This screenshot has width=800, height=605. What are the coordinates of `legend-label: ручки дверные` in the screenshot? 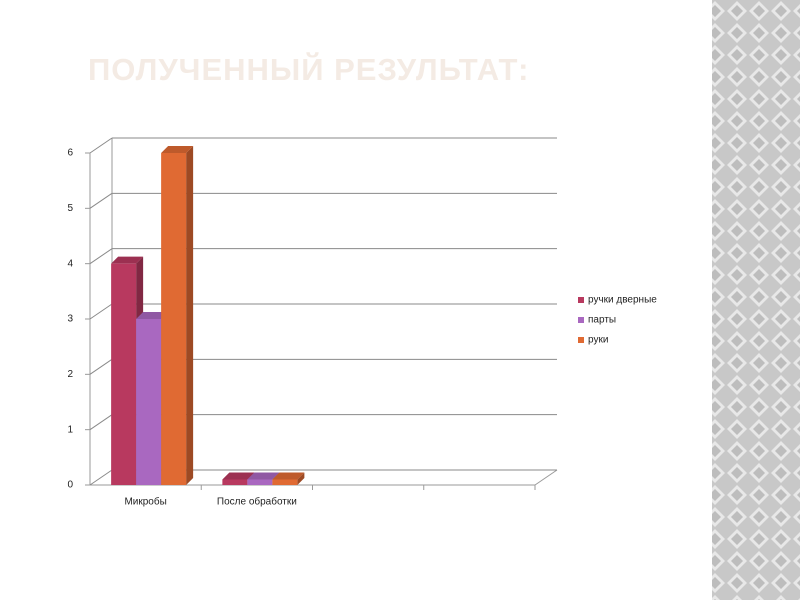 It's located at (622, 300).